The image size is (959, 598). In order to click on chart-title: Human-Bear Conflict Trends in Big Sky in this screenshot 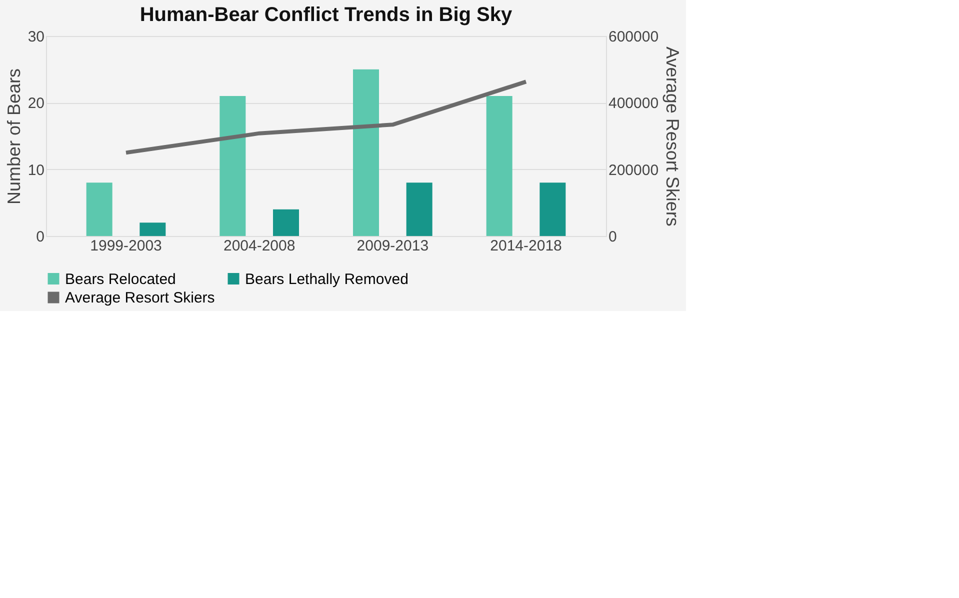, I will do `click(327, 15)`.